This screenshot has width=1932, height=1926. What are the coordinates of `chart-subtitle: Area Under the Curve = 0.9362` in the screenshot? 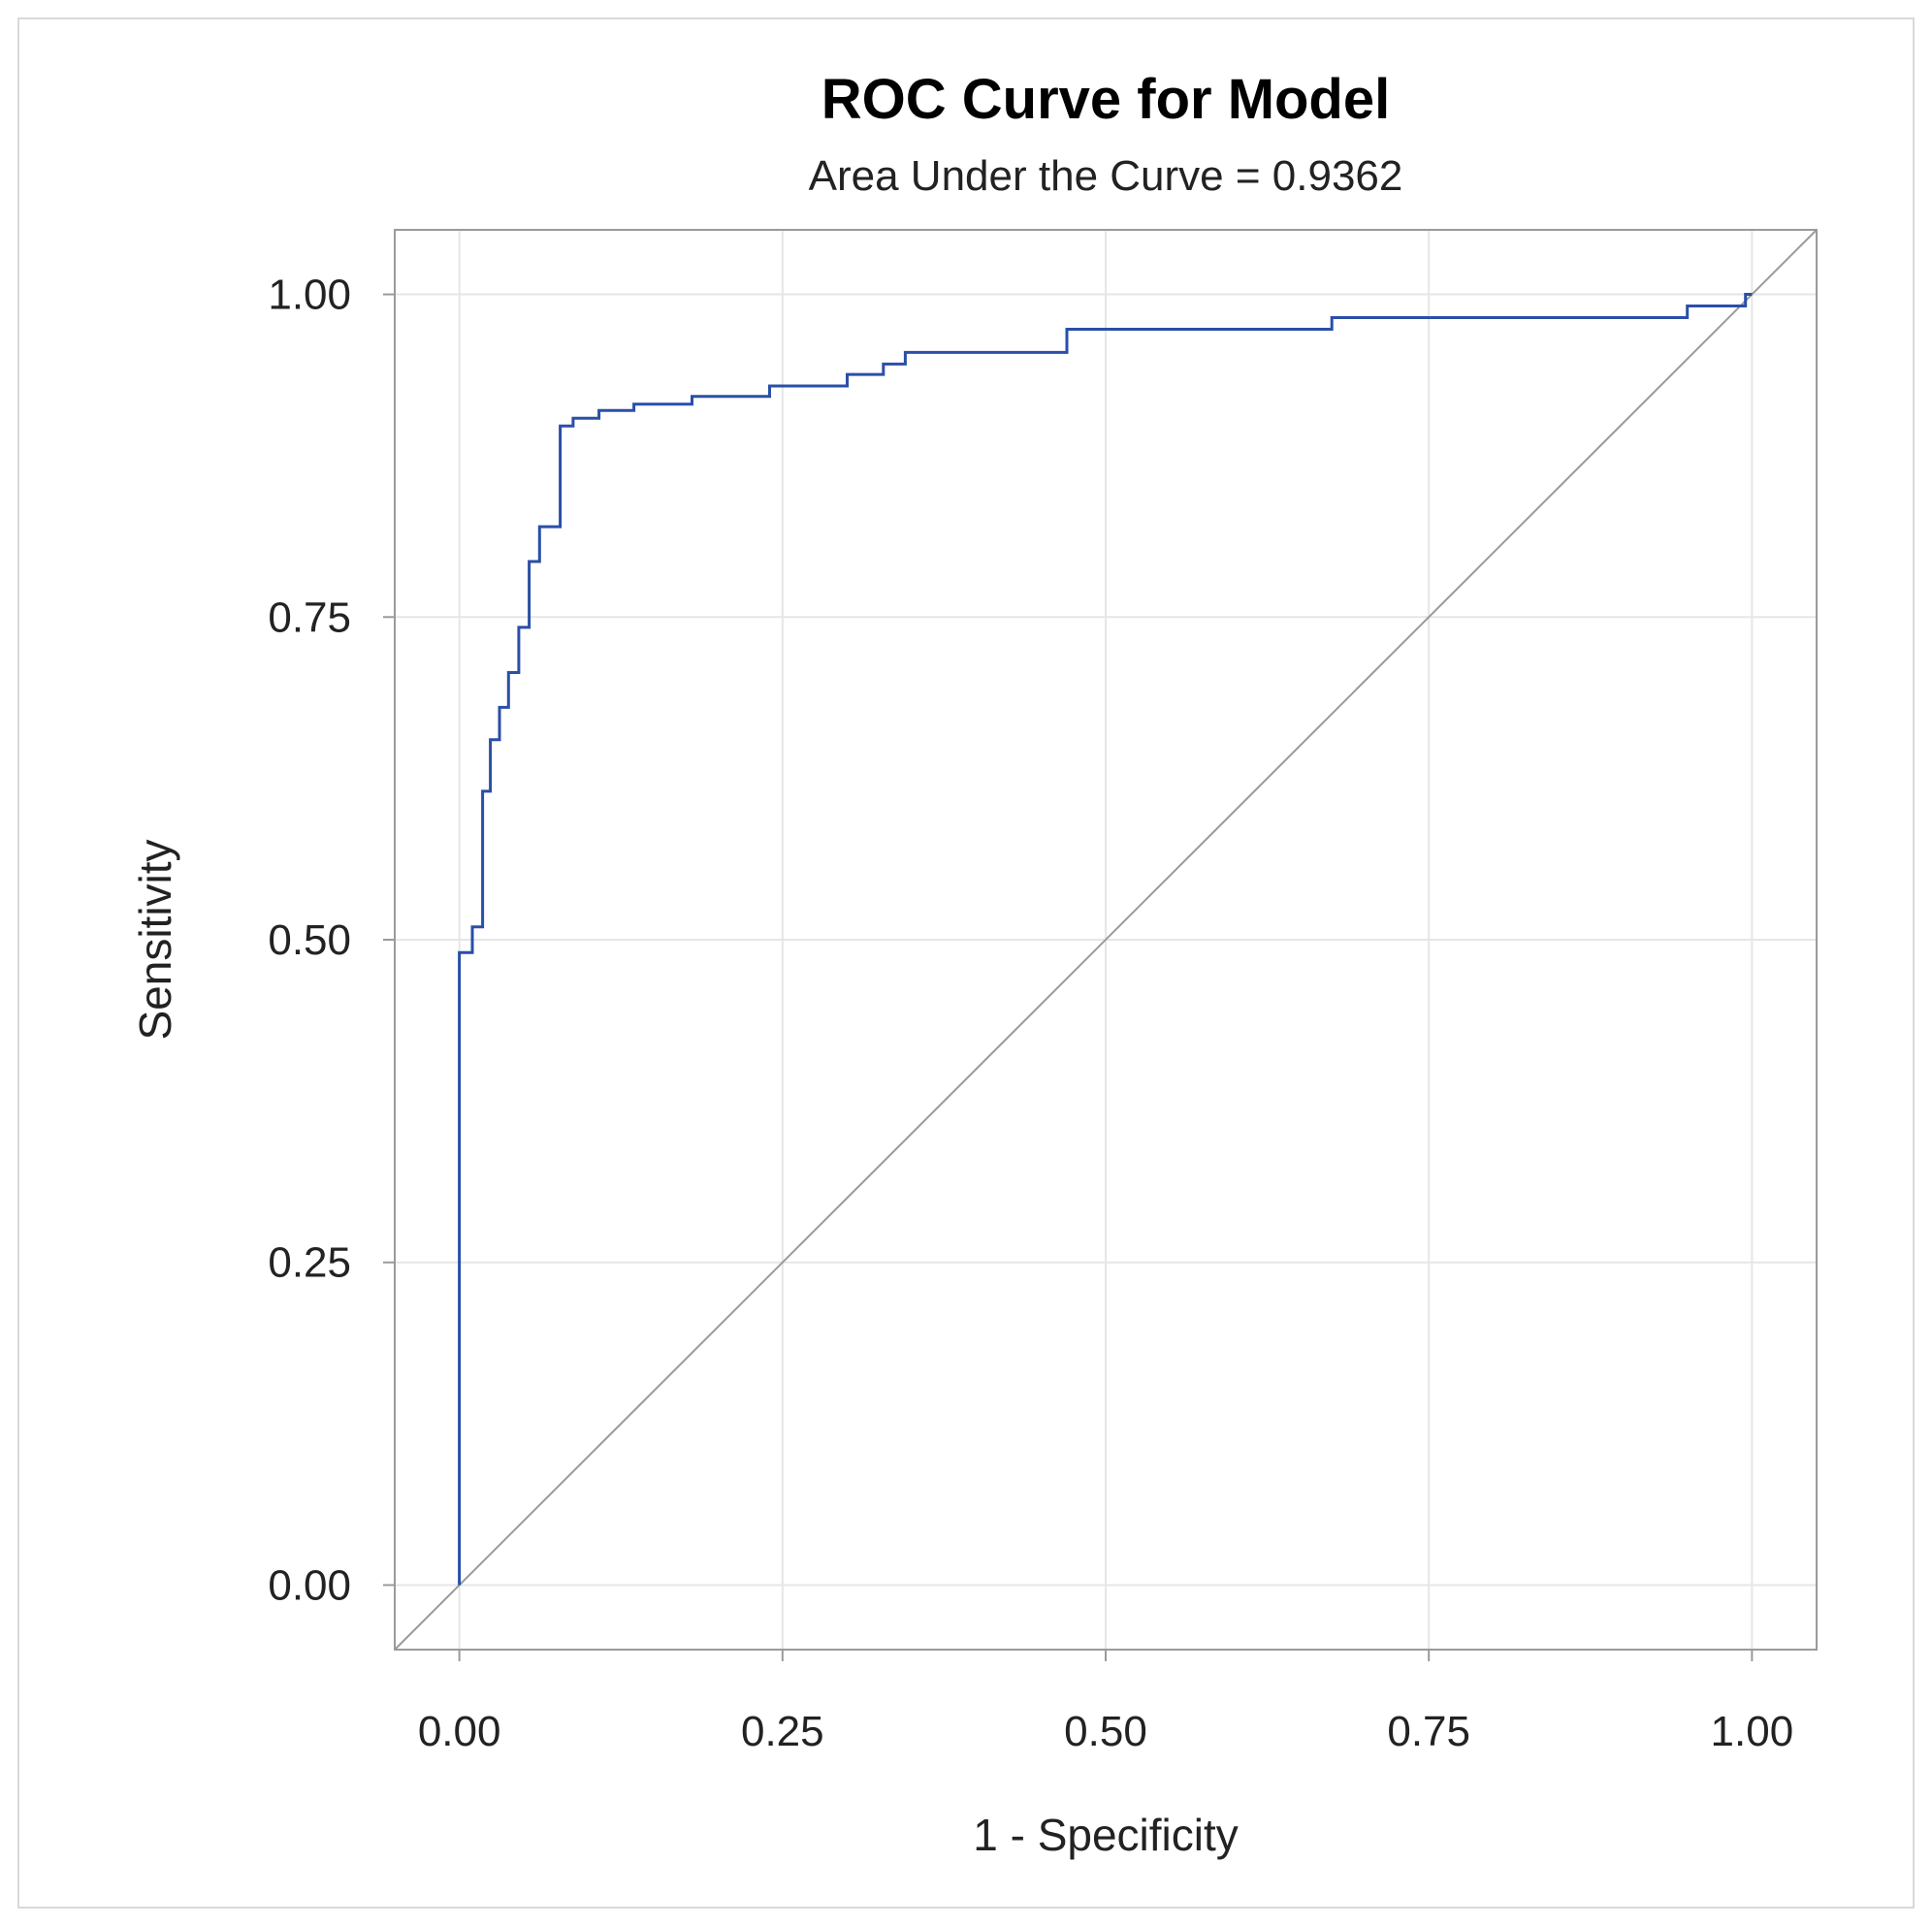 It's located at (1106, 176).